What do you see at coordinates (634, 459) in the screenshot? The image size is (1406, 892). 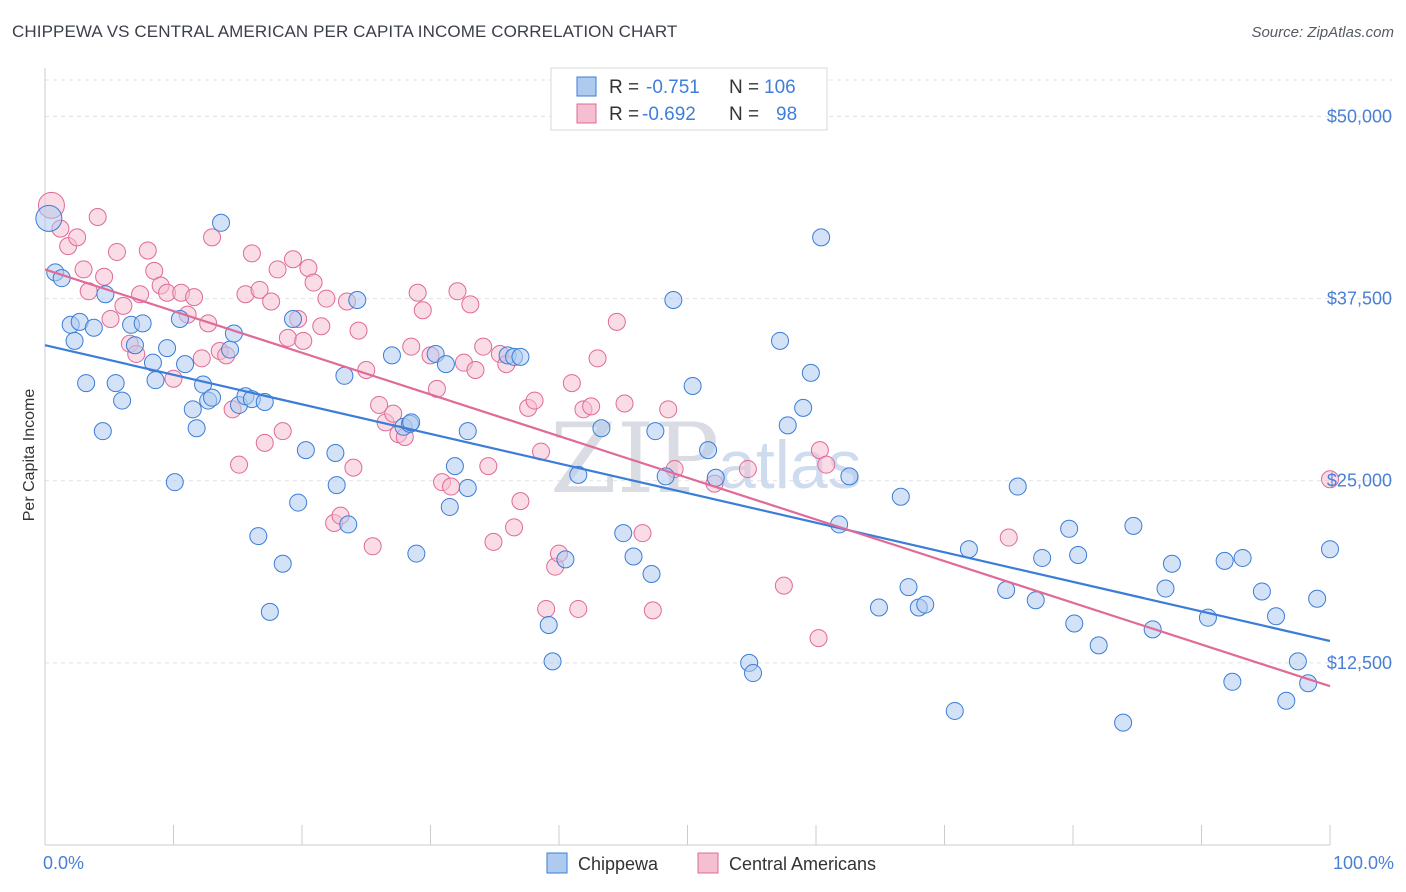 I see `watermark-zip: ZIP` at bounding box center [634, 459].